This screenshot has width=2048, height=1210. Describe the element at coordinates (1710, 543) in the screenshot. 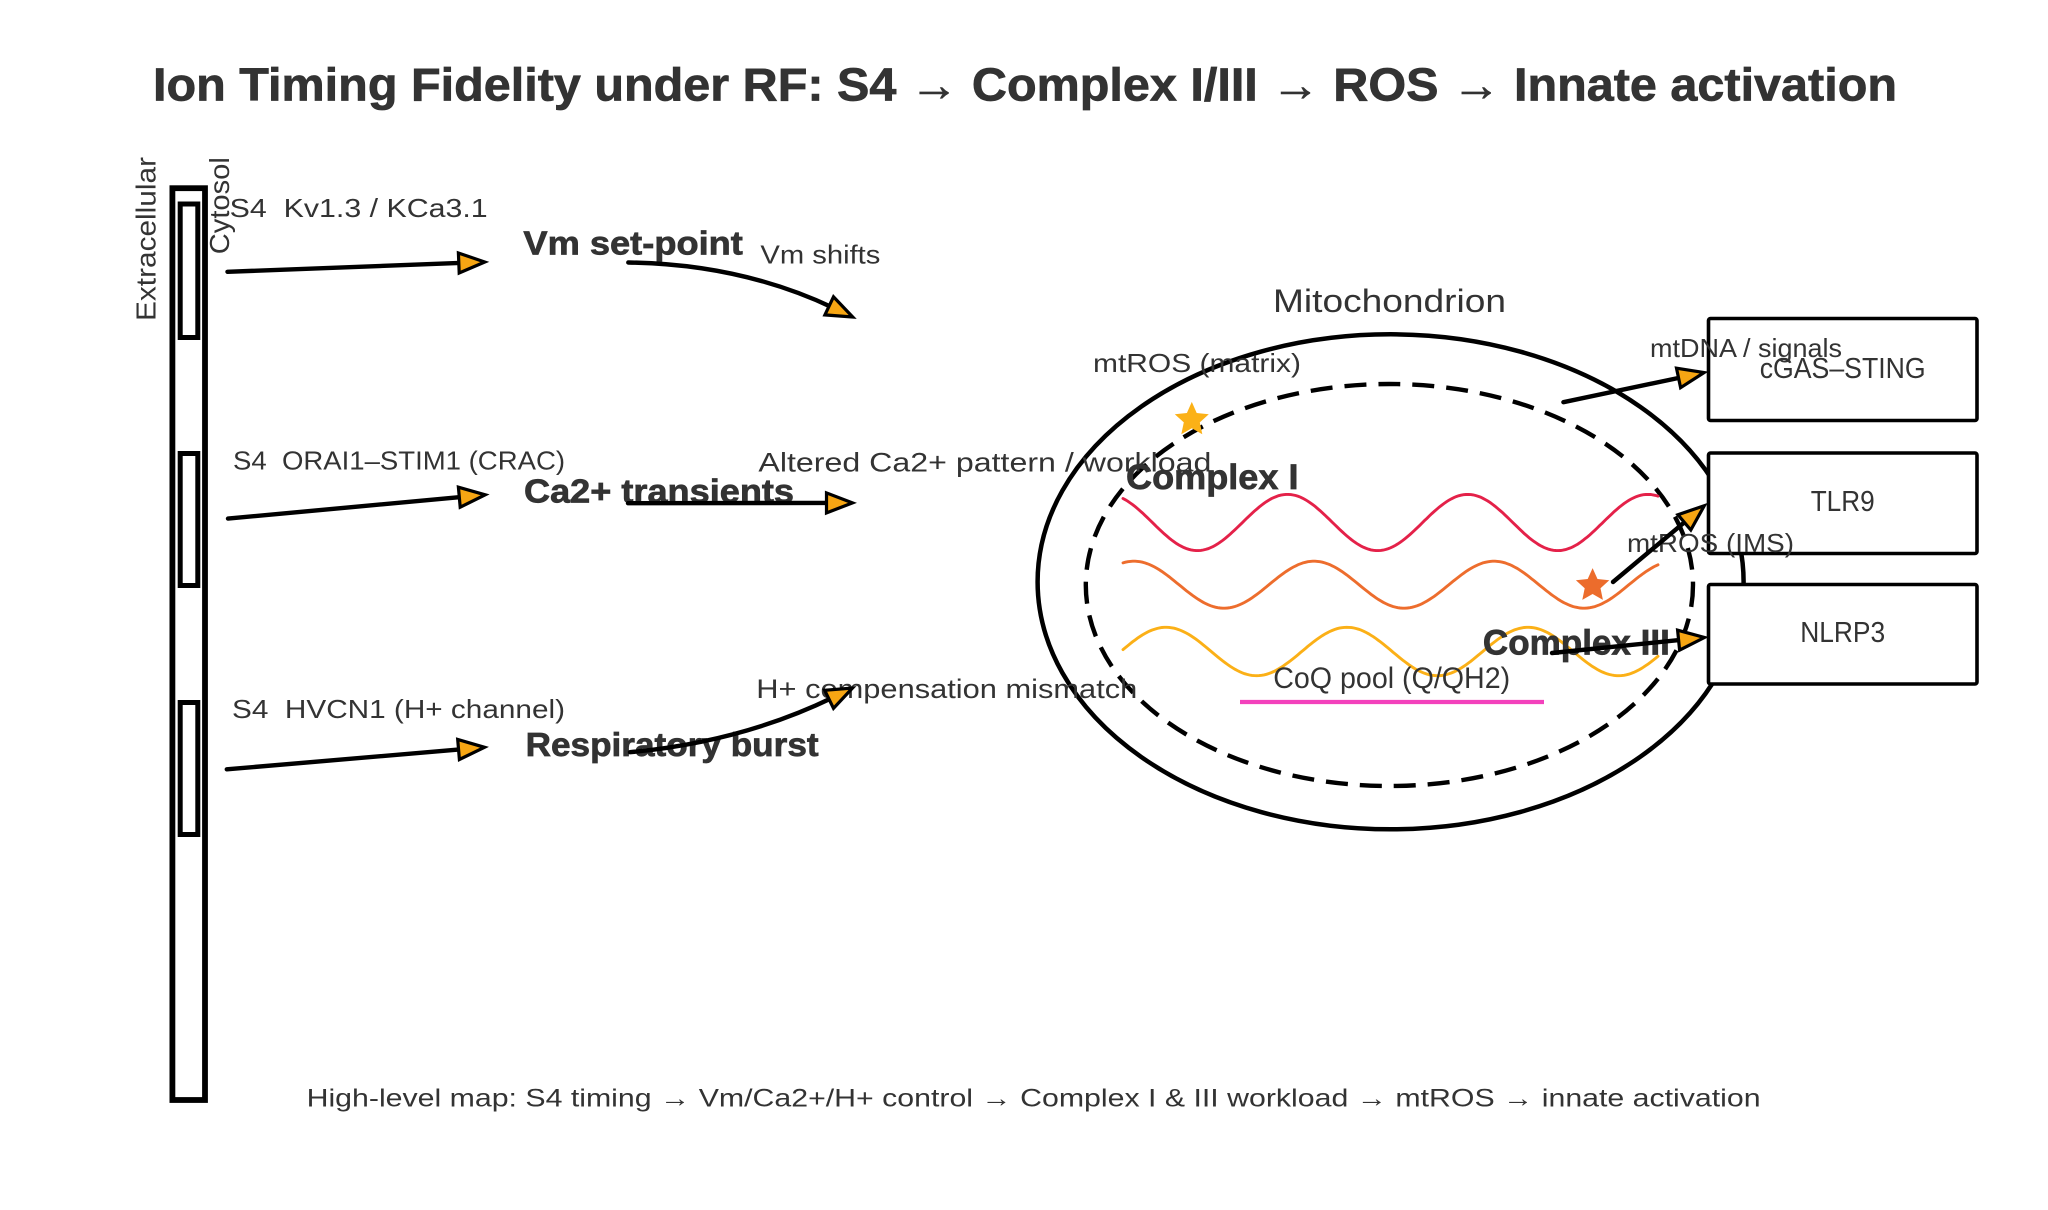

I see `svg-text: mtROS (IMS)` at that location.